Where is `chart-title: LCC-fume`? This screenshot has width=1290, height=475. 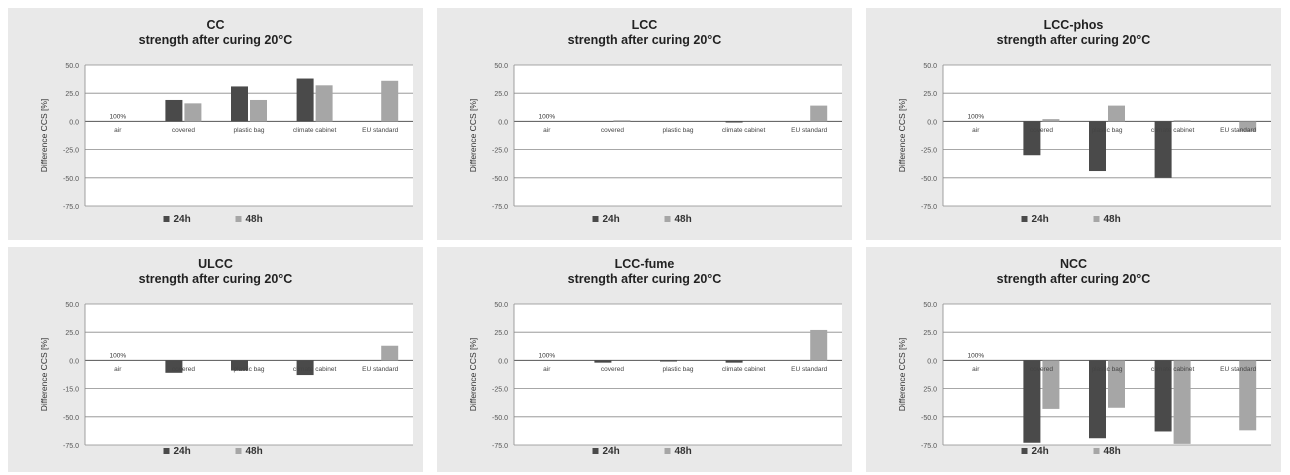 chart-title: LCC-fume is located at coordinates (644, 264).